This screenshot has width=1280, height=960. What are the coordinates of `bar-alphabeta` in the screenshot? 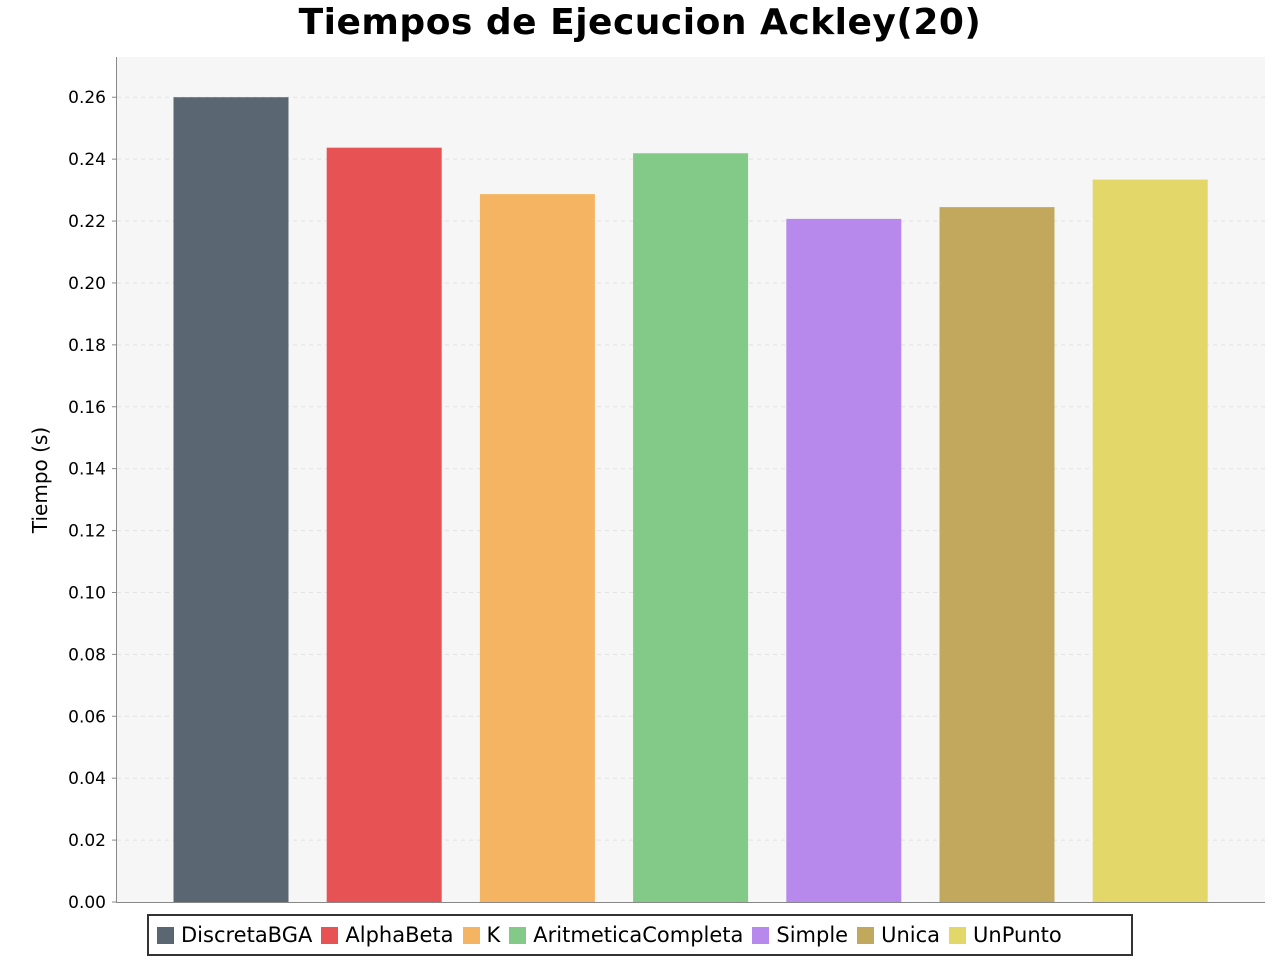 It's located at (384, 524).